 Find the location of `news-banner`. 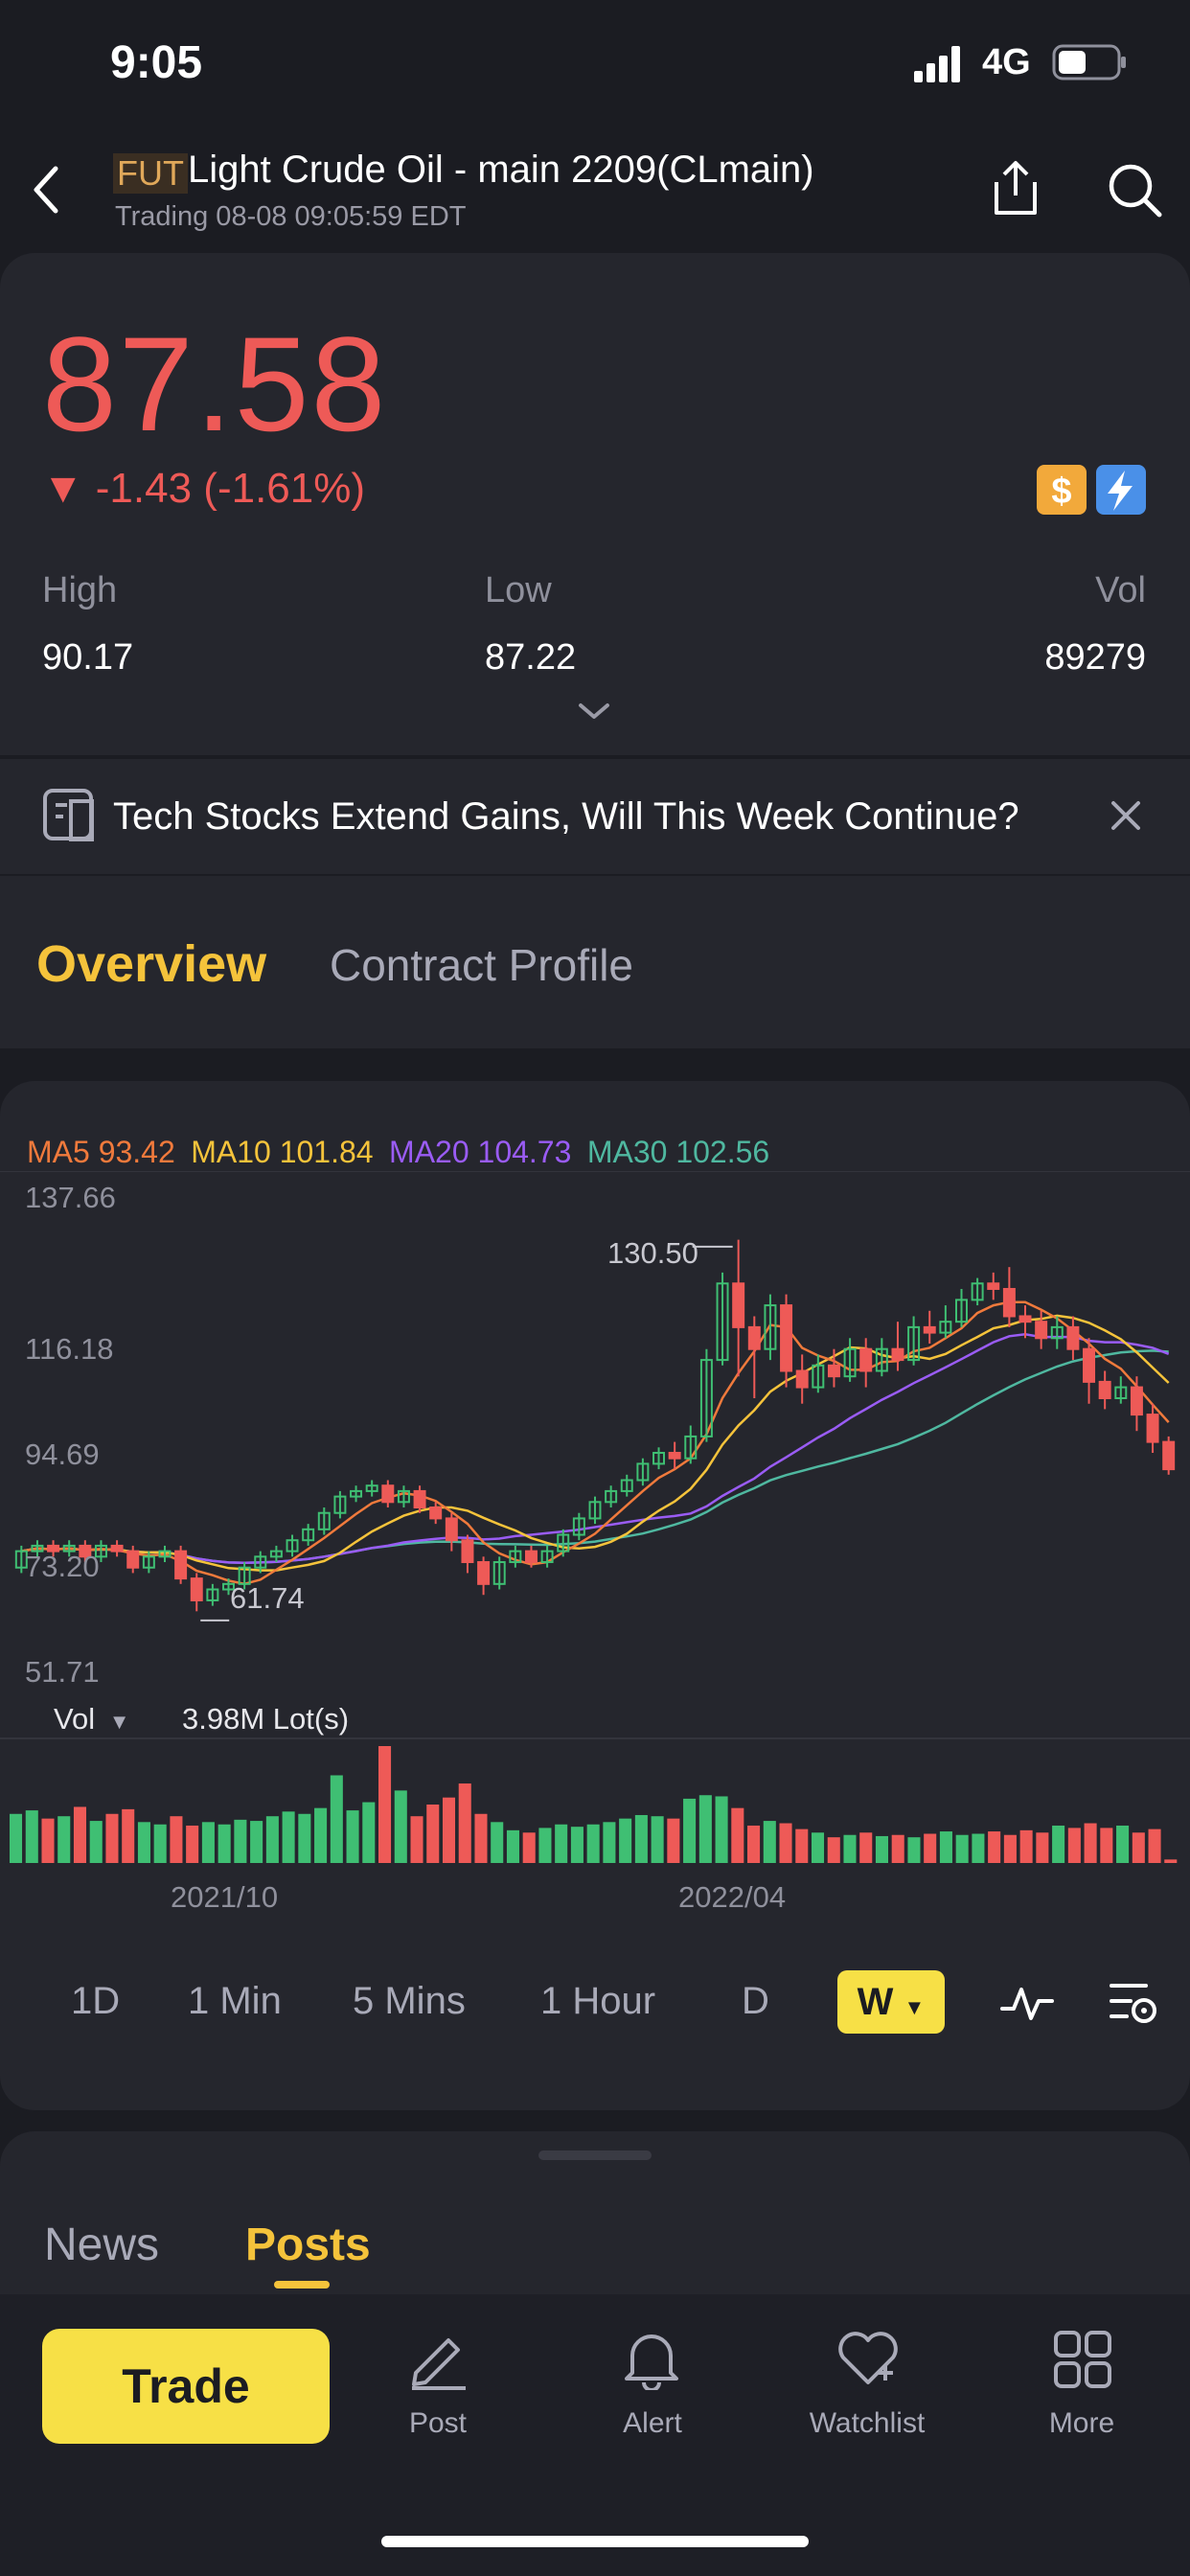

news-banner is located at coordinates (595, 815).